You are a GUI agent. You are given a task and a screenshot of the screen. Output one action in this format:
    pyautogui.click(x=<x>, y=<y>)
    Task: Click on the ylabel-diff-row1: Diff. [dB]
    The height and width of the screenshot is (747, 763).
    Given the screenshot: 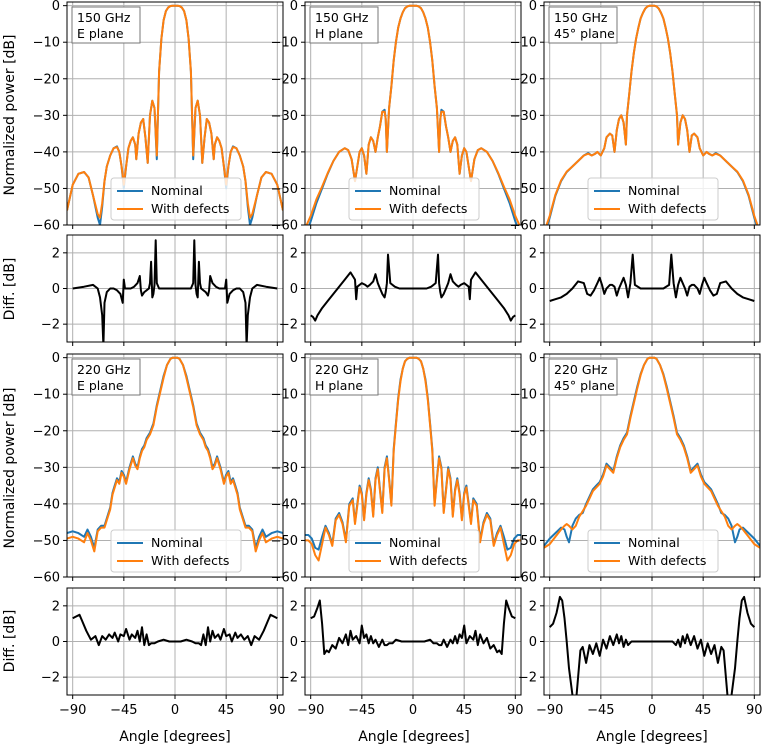 What is the action you would take?
    pyautogui.click(x=10, y=289)
    